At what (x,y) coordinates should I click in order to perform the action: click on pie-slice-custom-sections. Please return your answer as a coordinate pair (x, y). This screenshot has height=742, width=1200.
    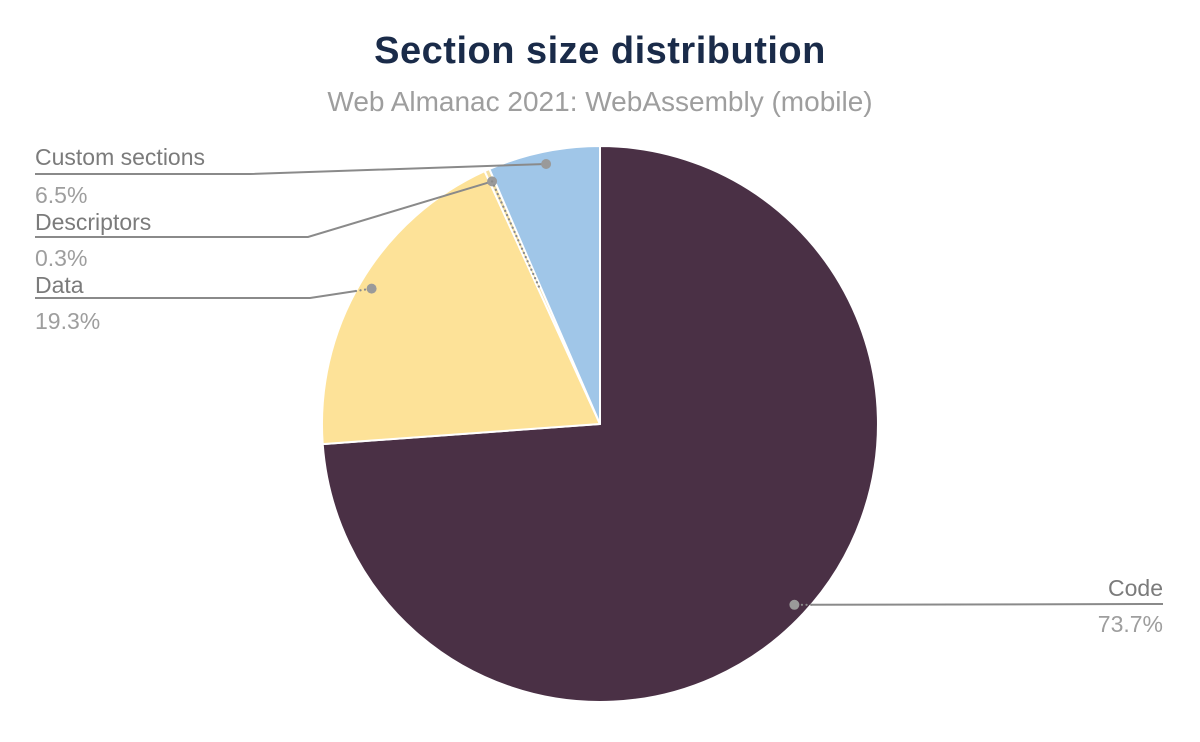
    Looking at the image, I should click on (544, 285).